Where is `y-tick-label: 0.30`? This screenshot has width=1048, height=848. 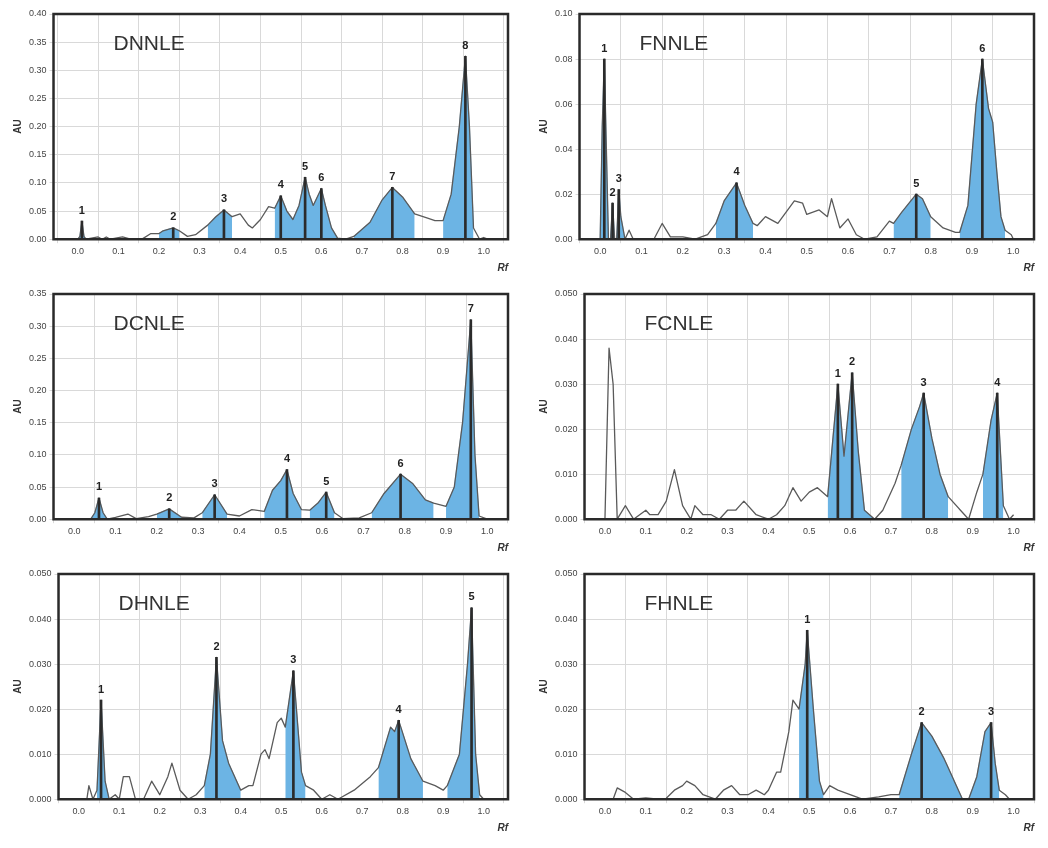 y-tick-label: 0.30 is located at coordinates (37, 325).